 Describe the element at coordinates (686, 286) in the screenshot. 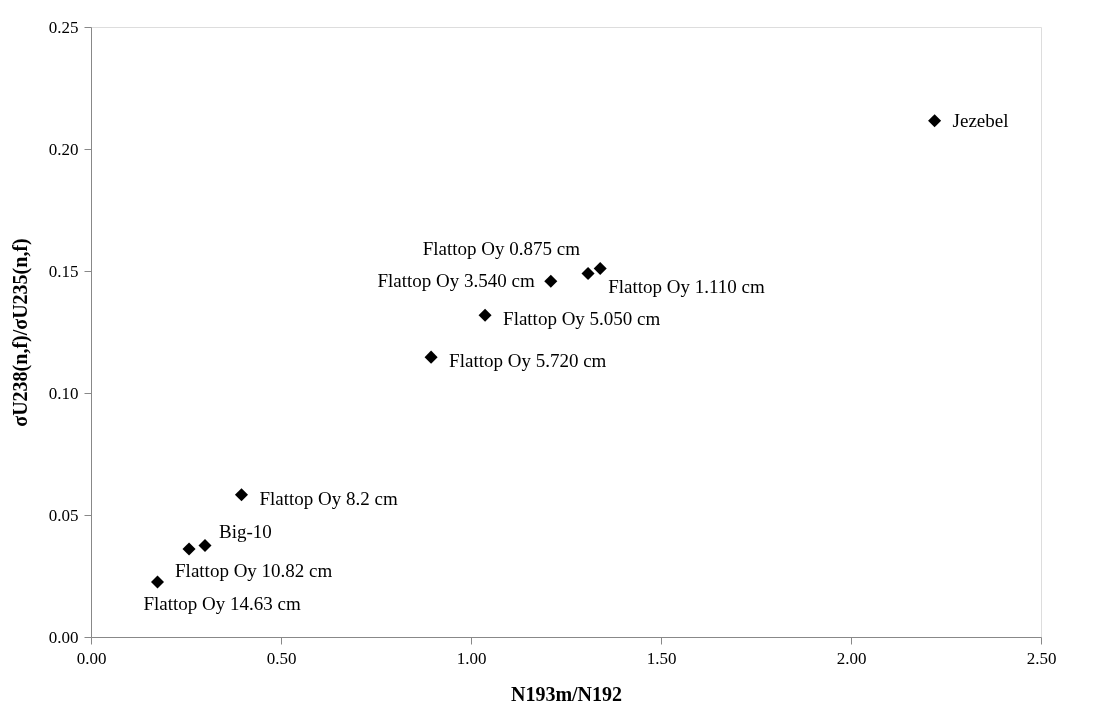

I see `annotation: Flattop Oy 1.110 cm` at that location.